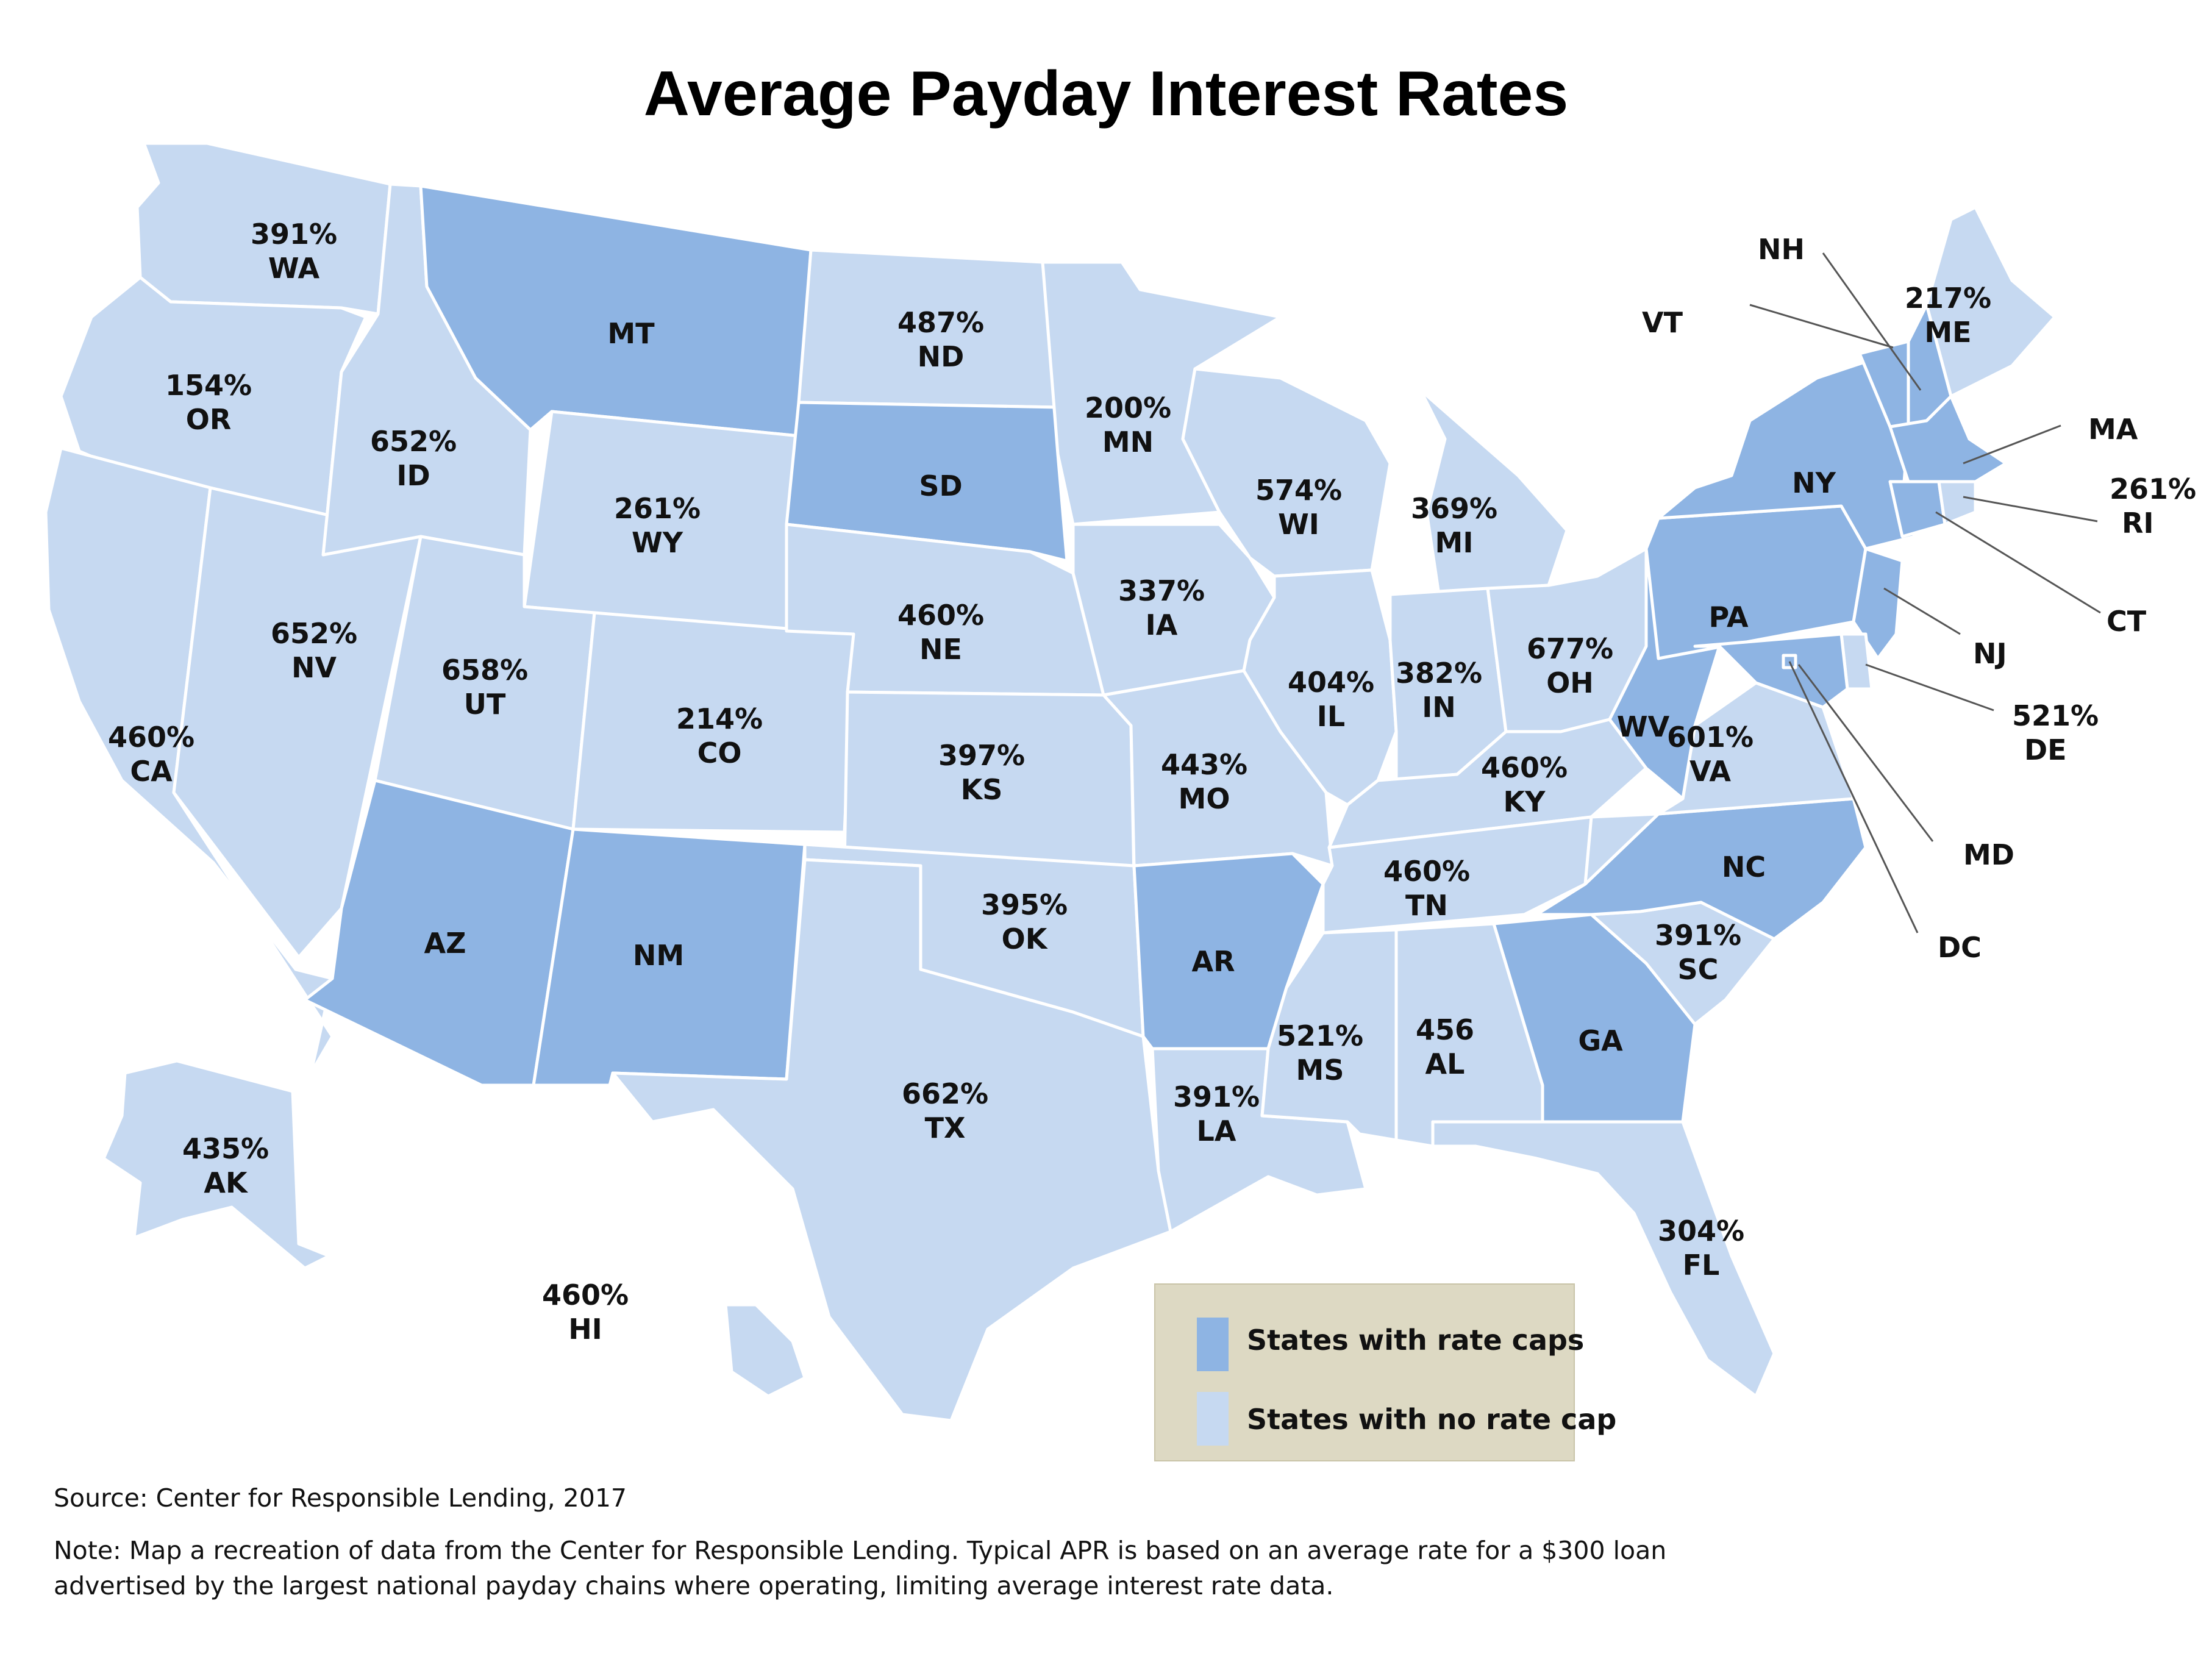 The width and height of the screenshot is (2212, 1673). I want to click on state-hi, so click(765, 1350).